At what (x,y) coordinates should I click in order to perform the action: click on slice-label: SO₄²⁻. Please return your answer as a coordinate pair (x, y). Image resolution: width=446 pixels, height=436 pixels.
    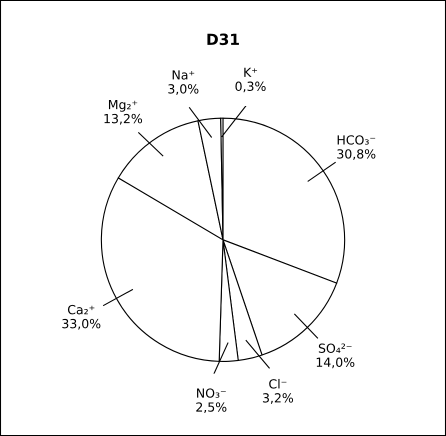
    Looking at the image, I should click on (335, 348).